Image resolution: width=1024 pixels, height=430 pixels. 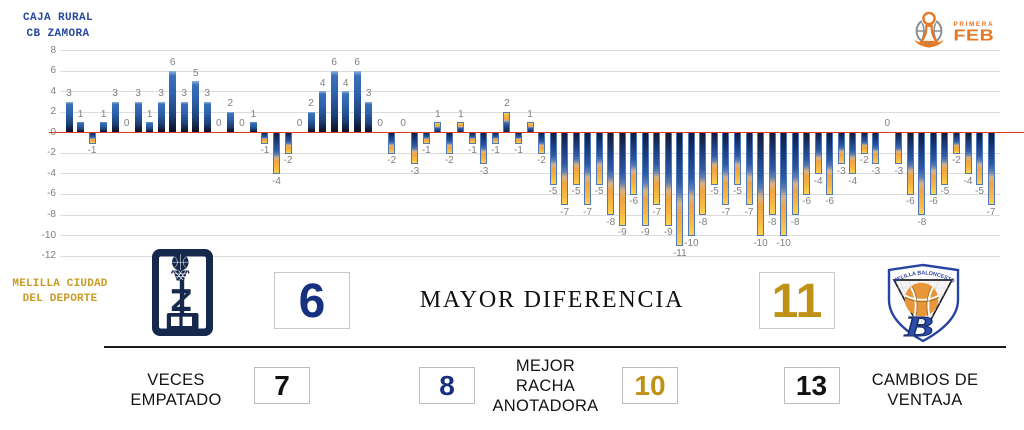 I want to click on svg-text: PRIMERA, so click(x=974, y=24).